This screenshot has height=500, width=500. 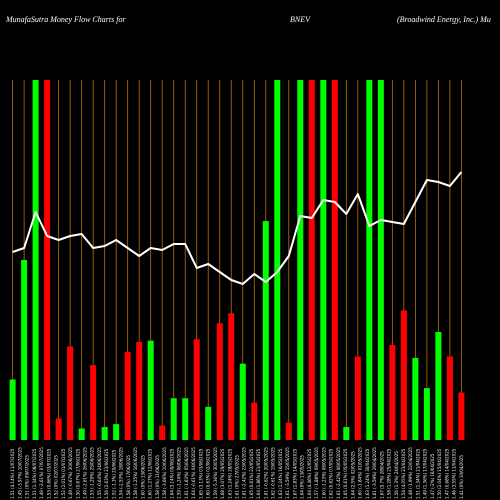 What do you see at coordinates (12, 473) in the screenshot?
I see `x-tick-label: 1.51 (4.14%) 11/07/2025` at bounding box center [12, 473].